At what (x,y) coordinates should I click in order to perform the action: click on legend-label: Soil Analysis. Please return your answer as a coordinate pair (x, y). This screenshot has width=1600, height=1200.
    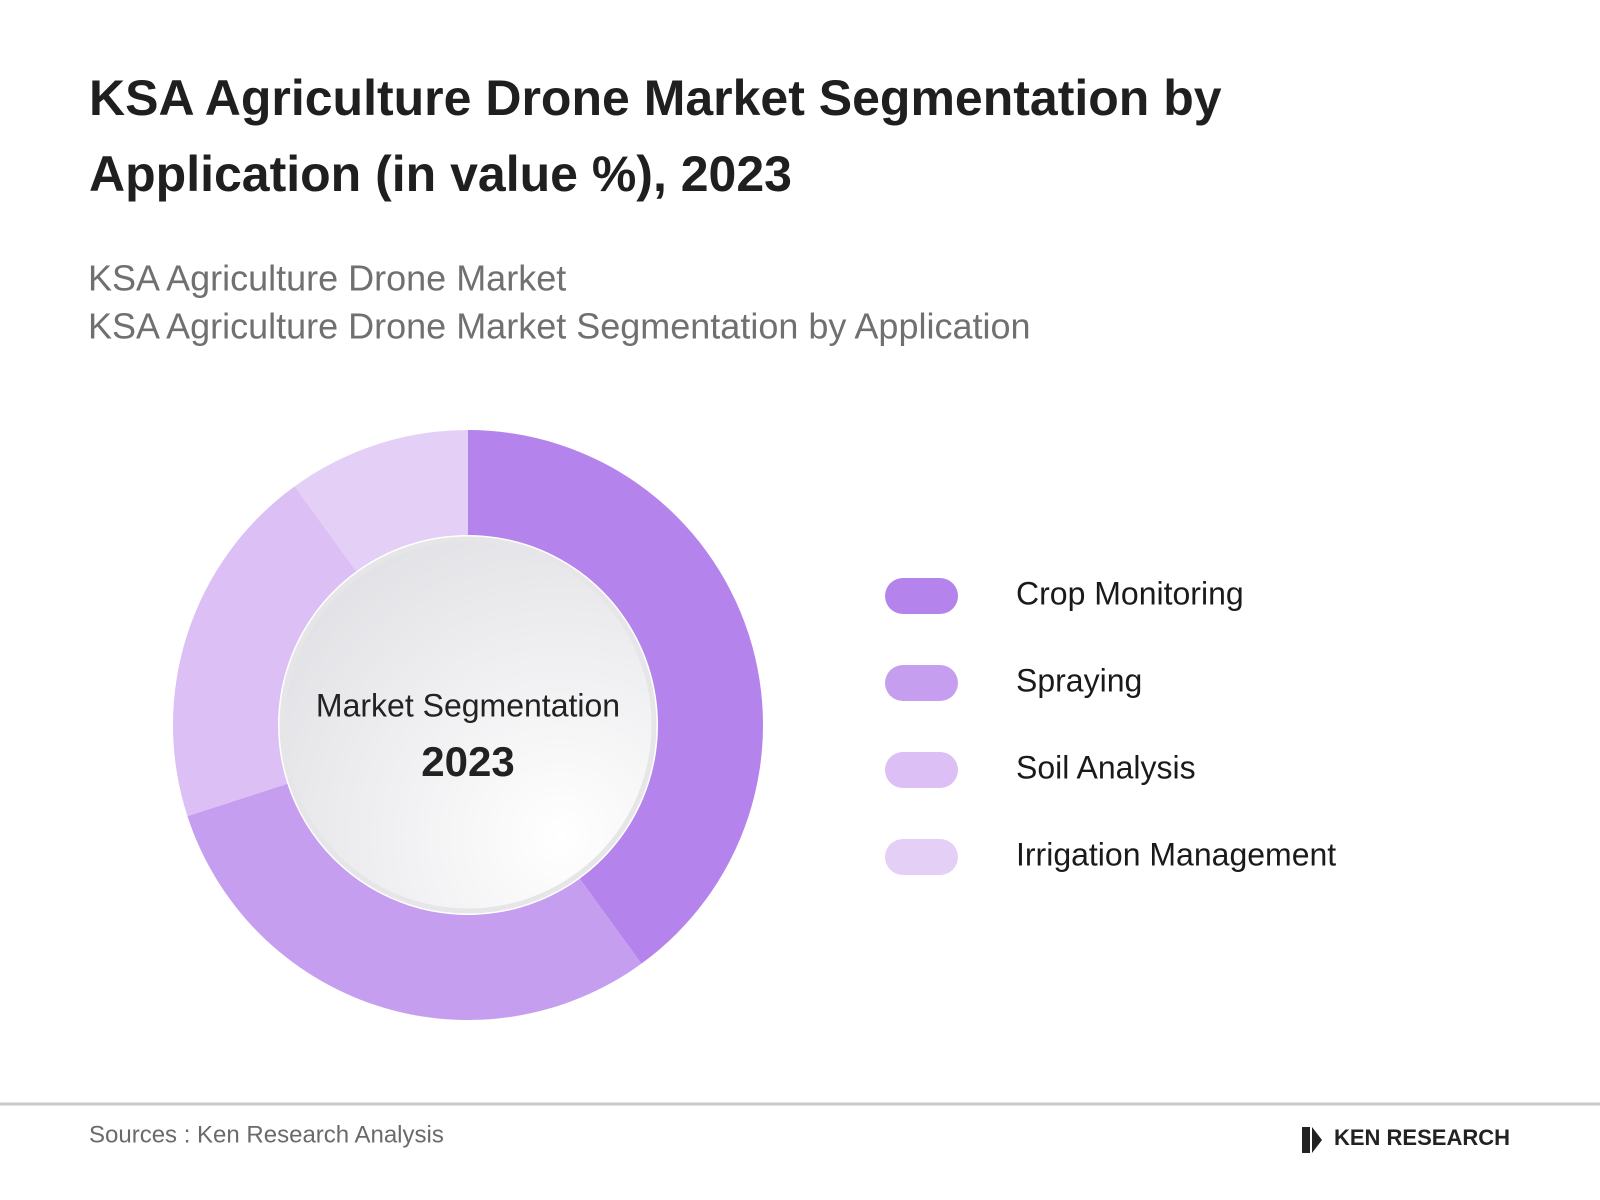
    Looking at the image, I should click on (1106, 767).